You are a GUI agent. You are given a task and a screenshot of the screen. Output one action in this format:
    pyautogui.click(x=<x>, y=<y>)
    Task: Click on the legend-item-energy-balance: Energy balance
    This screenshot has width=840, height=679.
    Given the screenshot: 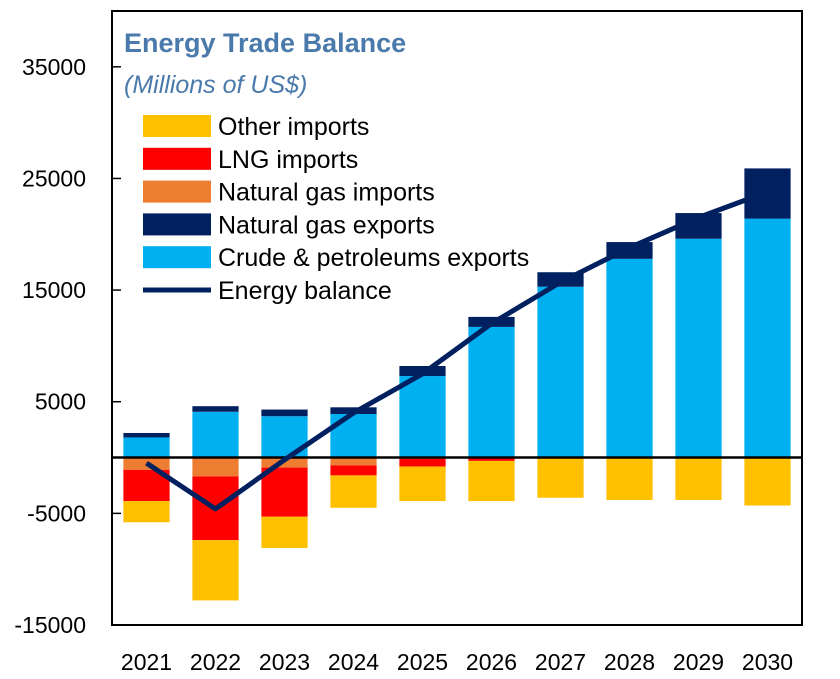 What is the action you would take?
    pyautogui.click(x=267, y=291)
    